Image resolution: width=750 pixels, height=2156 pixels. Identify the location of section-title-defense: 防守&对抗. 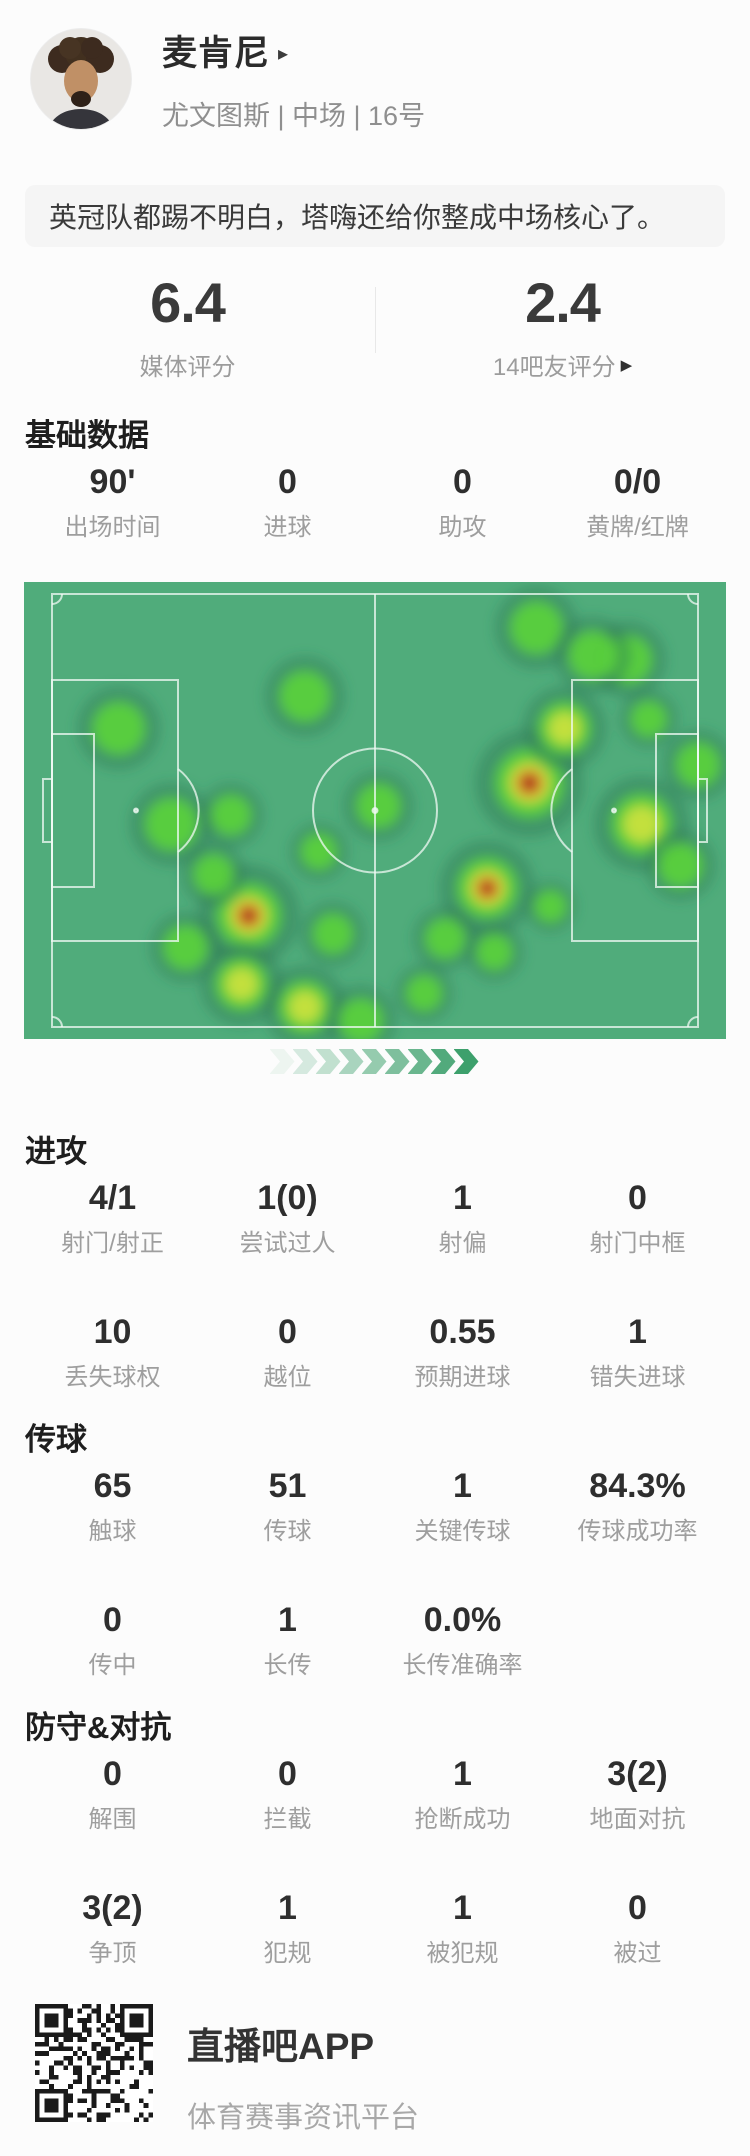
(98, 1727).